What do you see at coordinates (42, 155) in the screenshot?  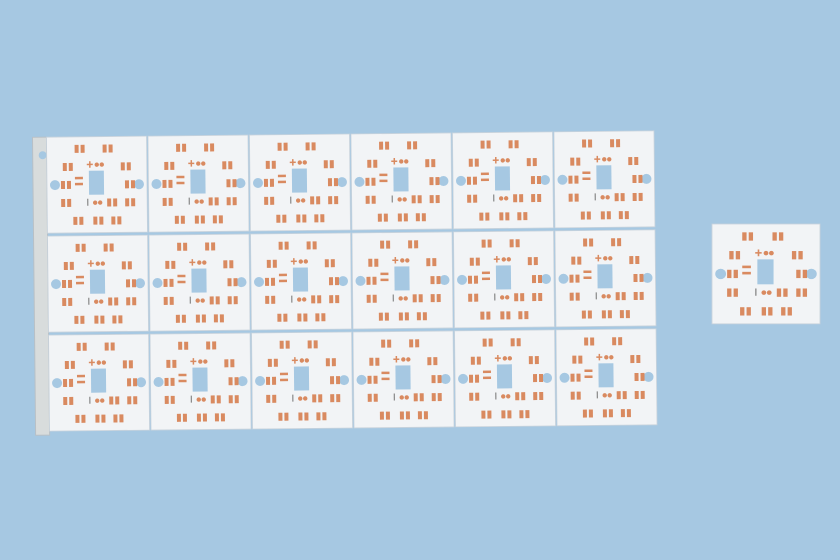 I see `panel-hole` at bounding box center [42, 155].